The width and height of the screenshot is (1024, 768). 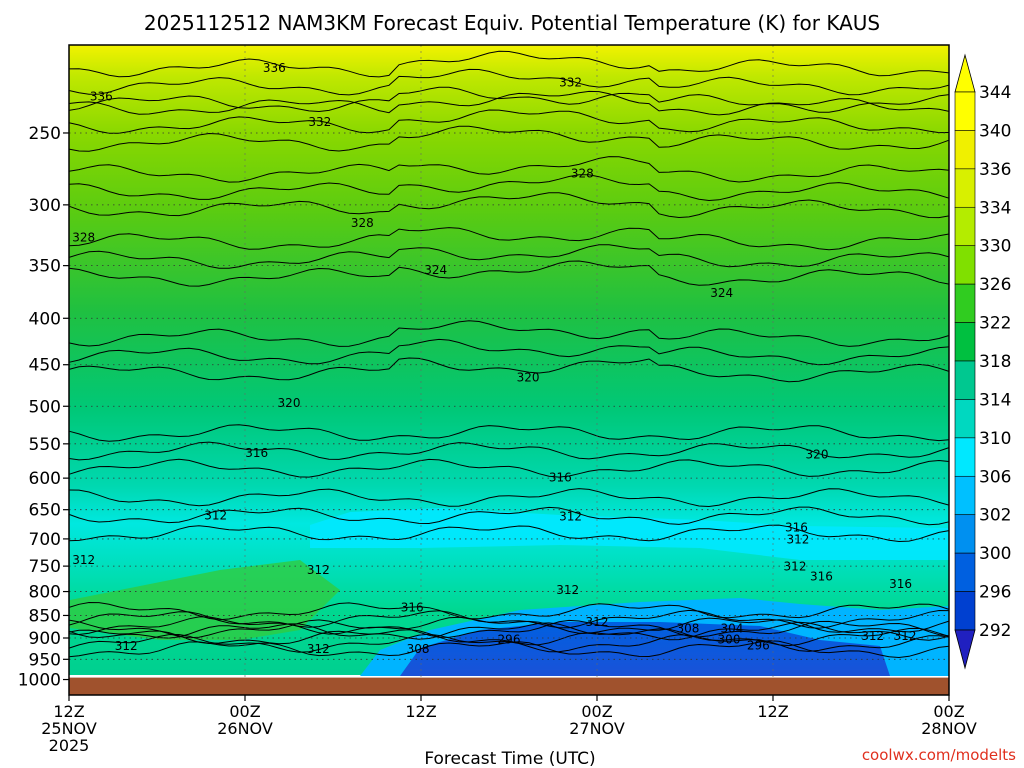 What do you see at coordinates (995, 439) in the screenshot?
I see `colorbar-label: 310` at bounding box center [995, 439].